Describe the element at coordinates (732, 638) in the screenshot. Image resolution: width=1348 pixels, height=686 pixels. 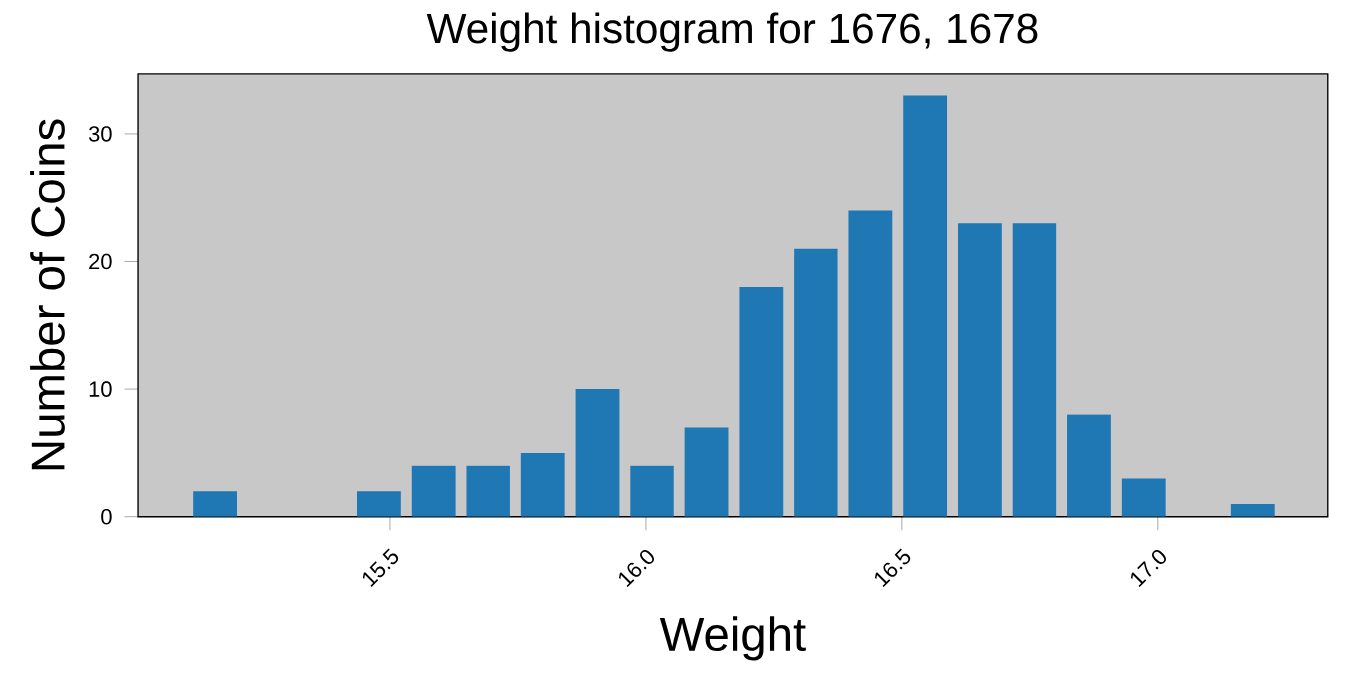
I see `x-axis-title: Weight` at that location.